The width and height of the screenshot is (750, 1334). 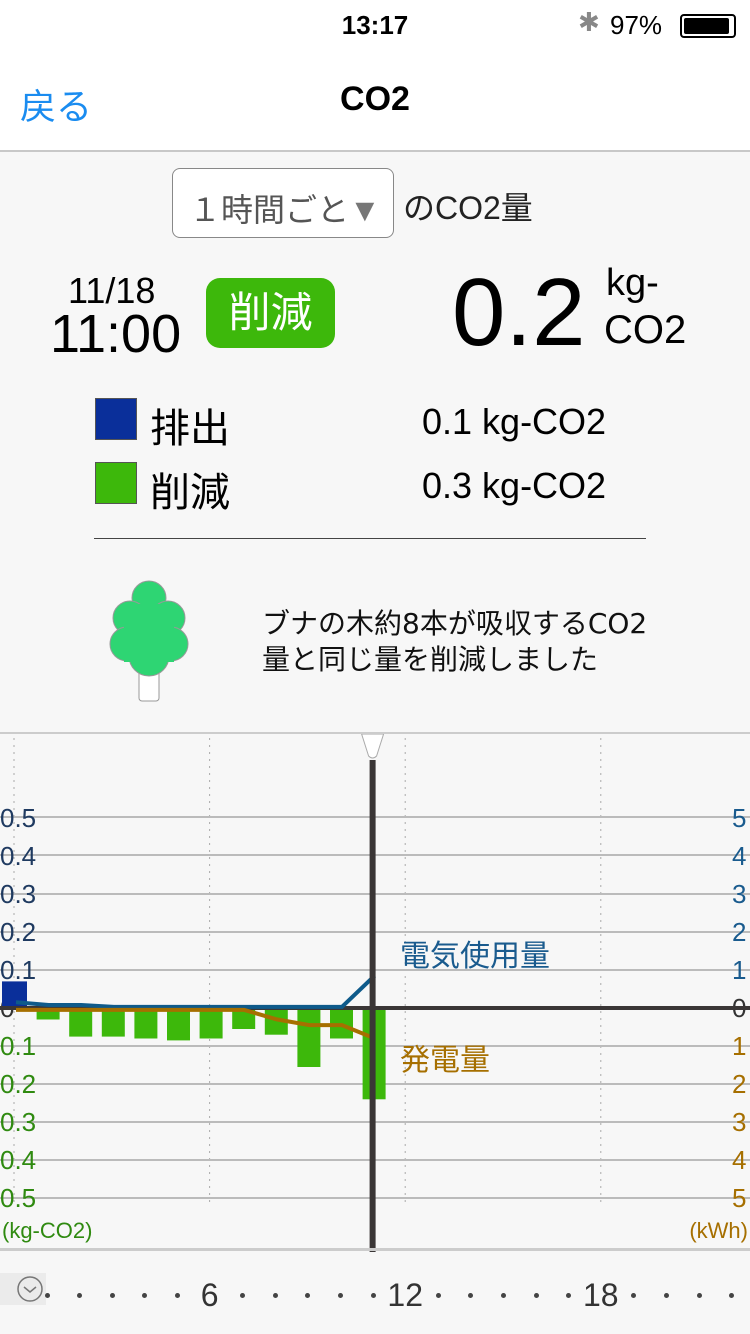 I want to click on legend-swatch-reduction, so click(x=116, y=483).